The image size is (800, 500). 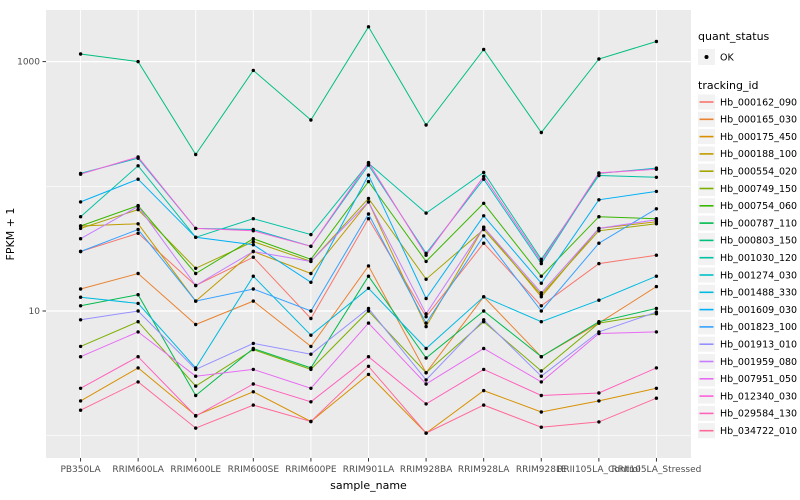 I want to click on legend-entry-Hb_012340_030: Hb_012340_030, so click(x=747, y=396).